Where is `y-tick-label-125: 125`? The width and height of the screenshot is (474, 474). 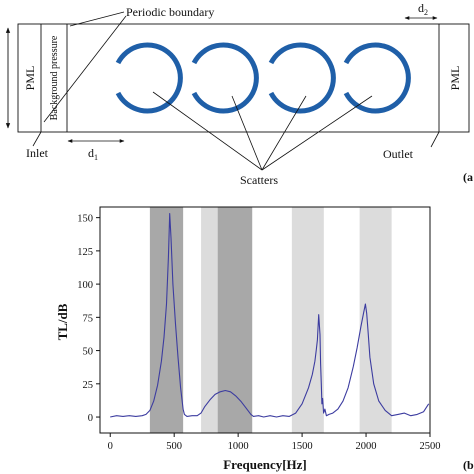
y-tick-label-125: 125 is located at coordinates (85, 252).